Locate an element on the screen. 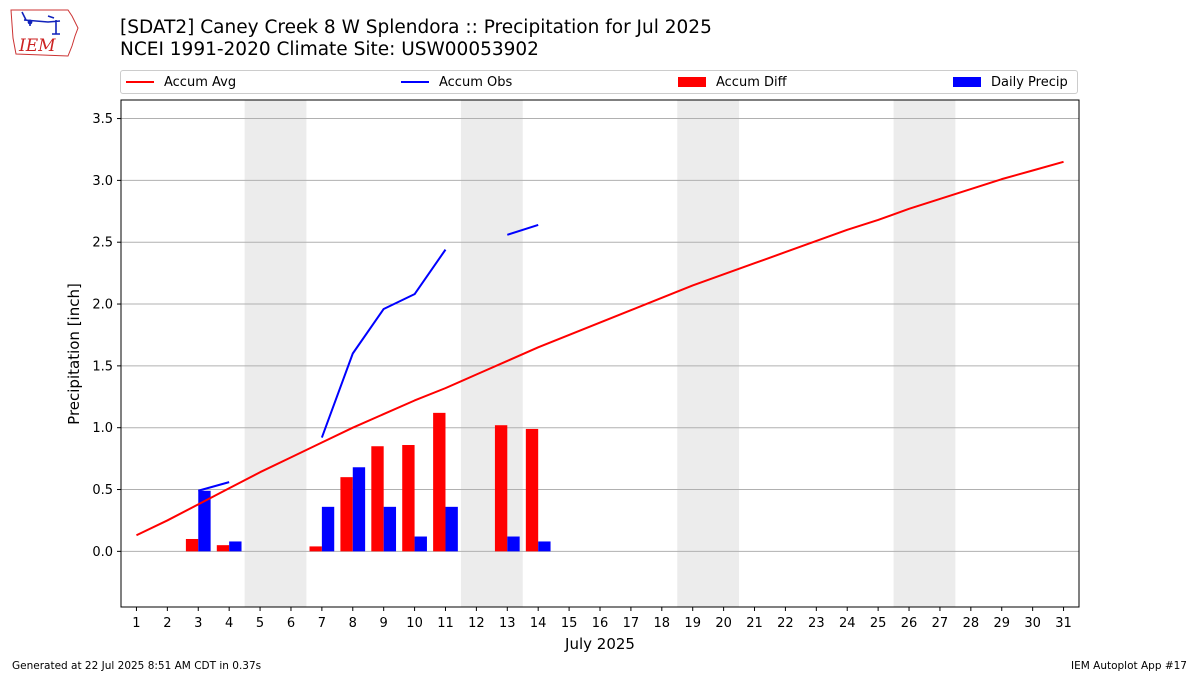 This screenshot has width=1200, height=675. legend-label-accum-diff: Accum Diff is located at coordinates (751, 82).